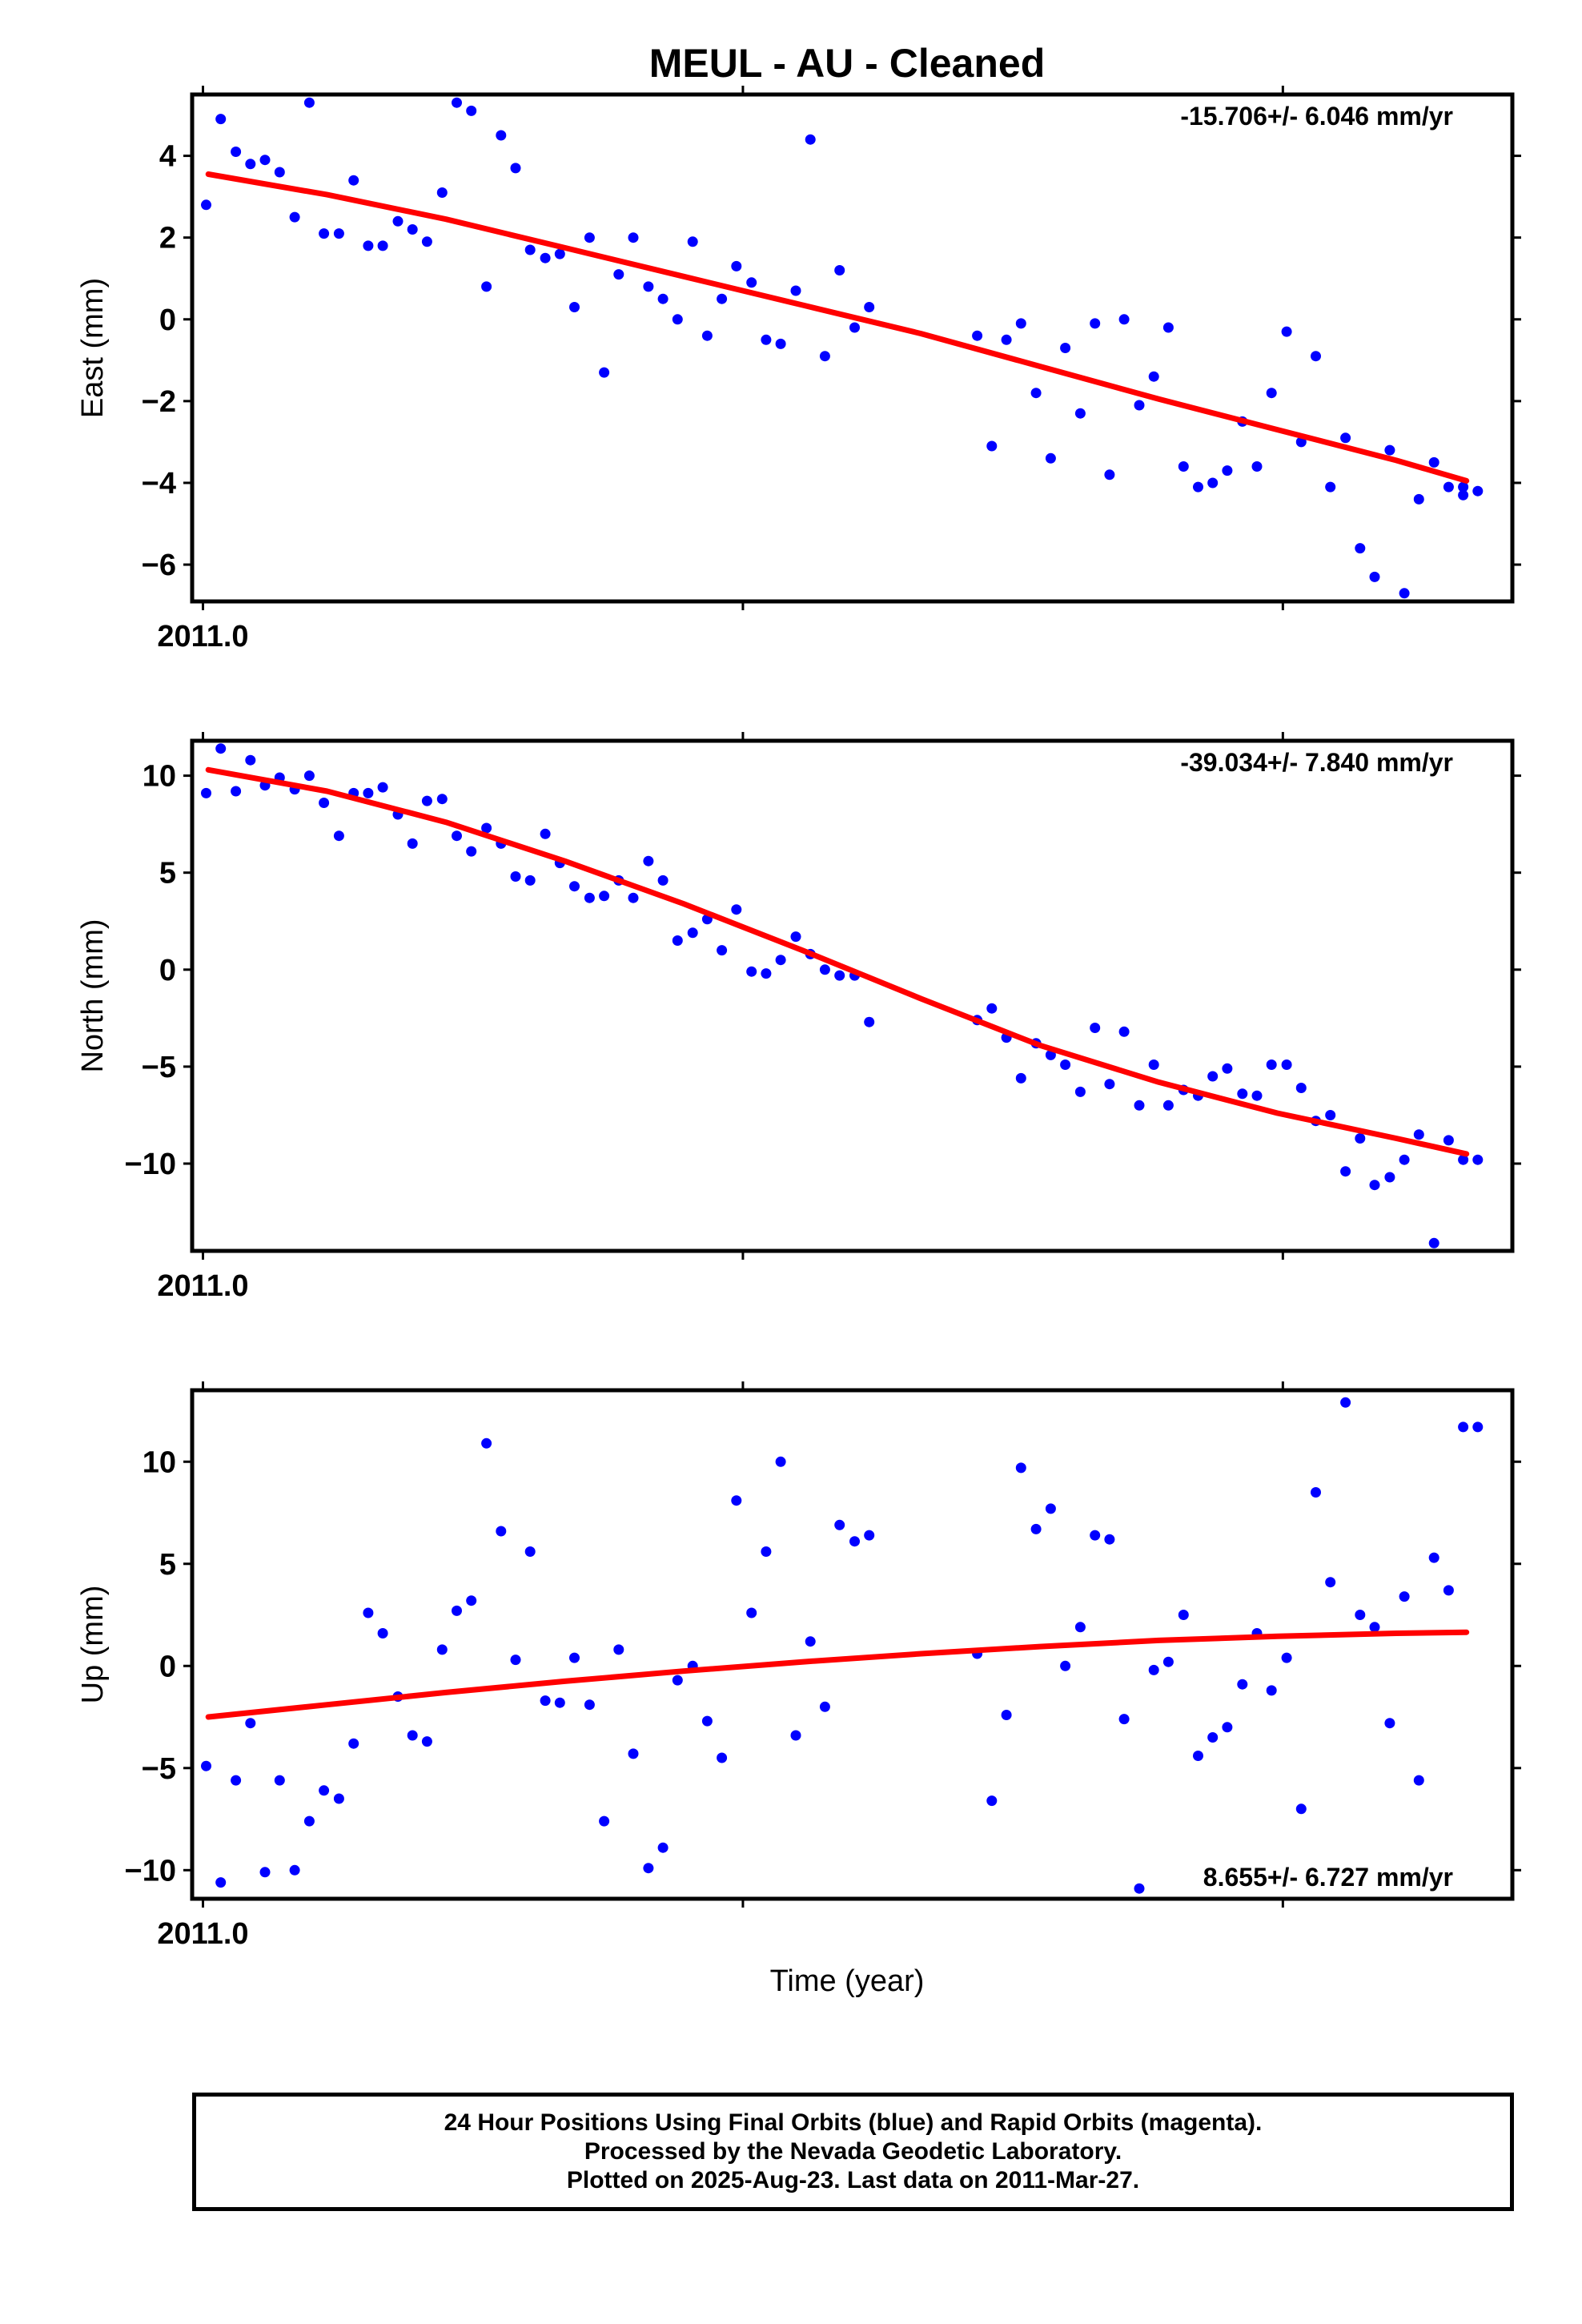 The width and height of the screenshot is (1582, 2324). What do you see at coordinates (168, 1666) in the screenshot?
I see `up-y-tick-label: 0` at bounding box center [168, 1666].